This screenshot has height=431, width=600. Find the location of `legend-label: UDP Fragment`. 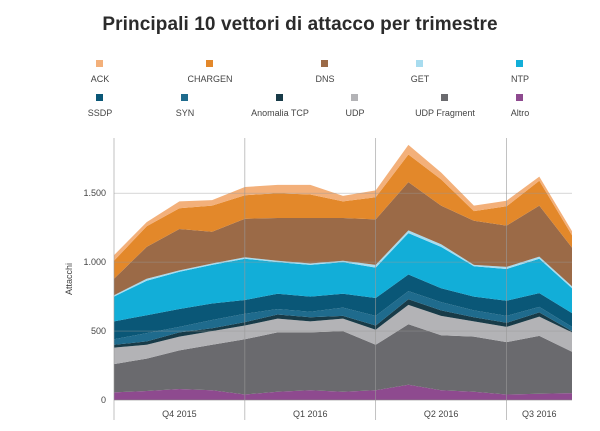

legend-label: UDP Fragment is located at coordinates (445, 113).